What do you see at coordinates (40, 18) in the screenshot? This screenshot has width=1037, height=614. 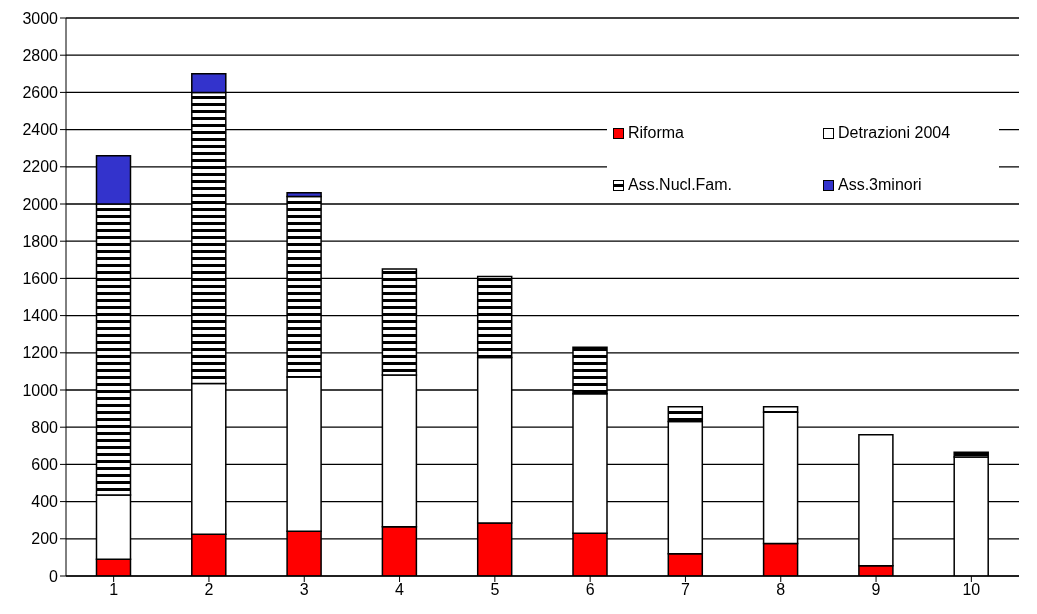 I see `y-tick-label: 3000` at bounding box center [40, 18].